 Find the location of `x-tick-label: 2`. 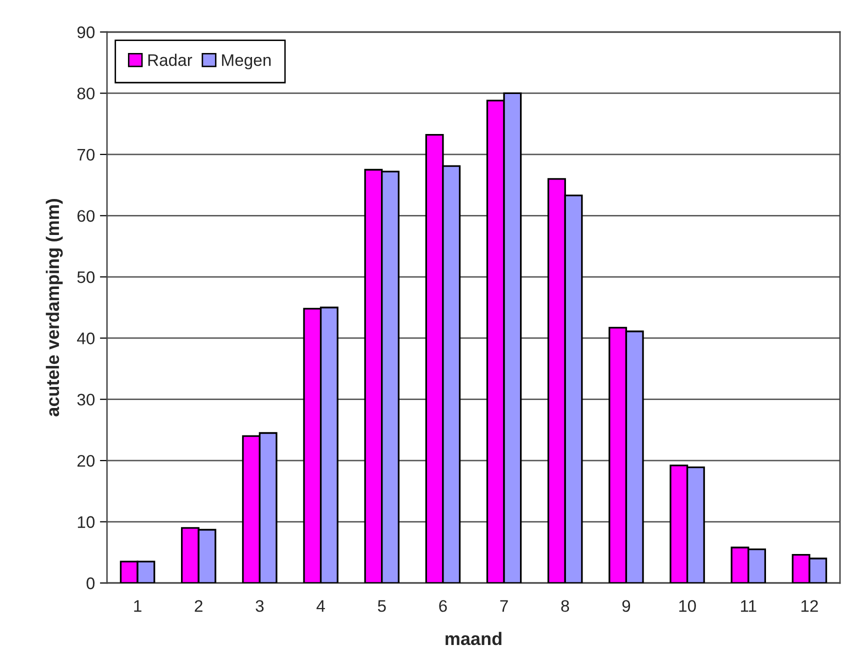

x-tick-label: 2 is located at coordinates (198, 606).